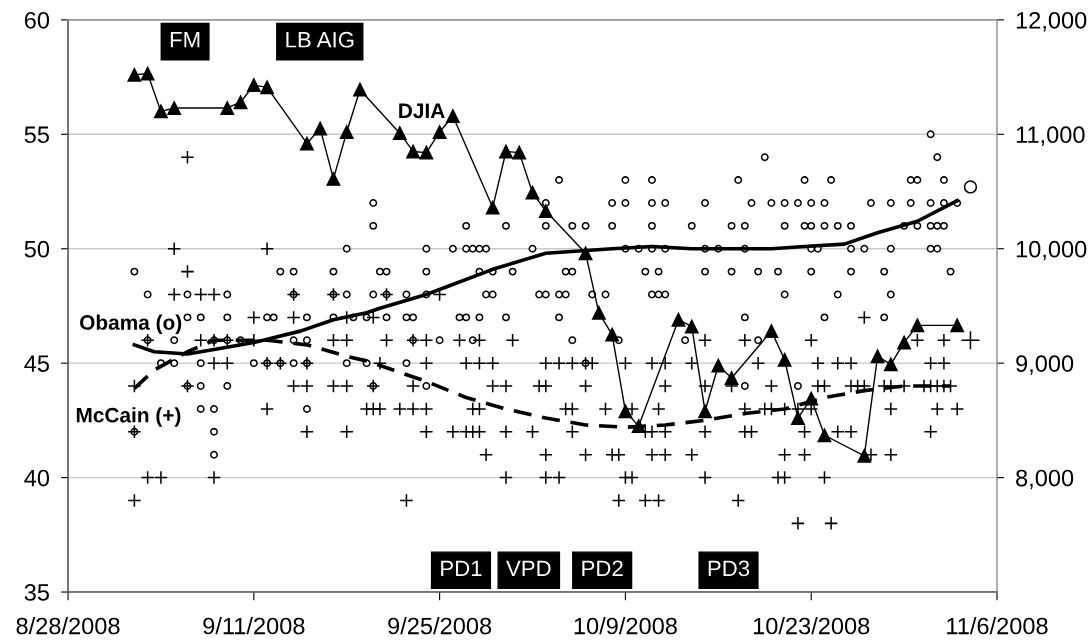  Describe the element at coordinates (37, 478) in the screenshot. I see `y-tick-label: 40` at that location.